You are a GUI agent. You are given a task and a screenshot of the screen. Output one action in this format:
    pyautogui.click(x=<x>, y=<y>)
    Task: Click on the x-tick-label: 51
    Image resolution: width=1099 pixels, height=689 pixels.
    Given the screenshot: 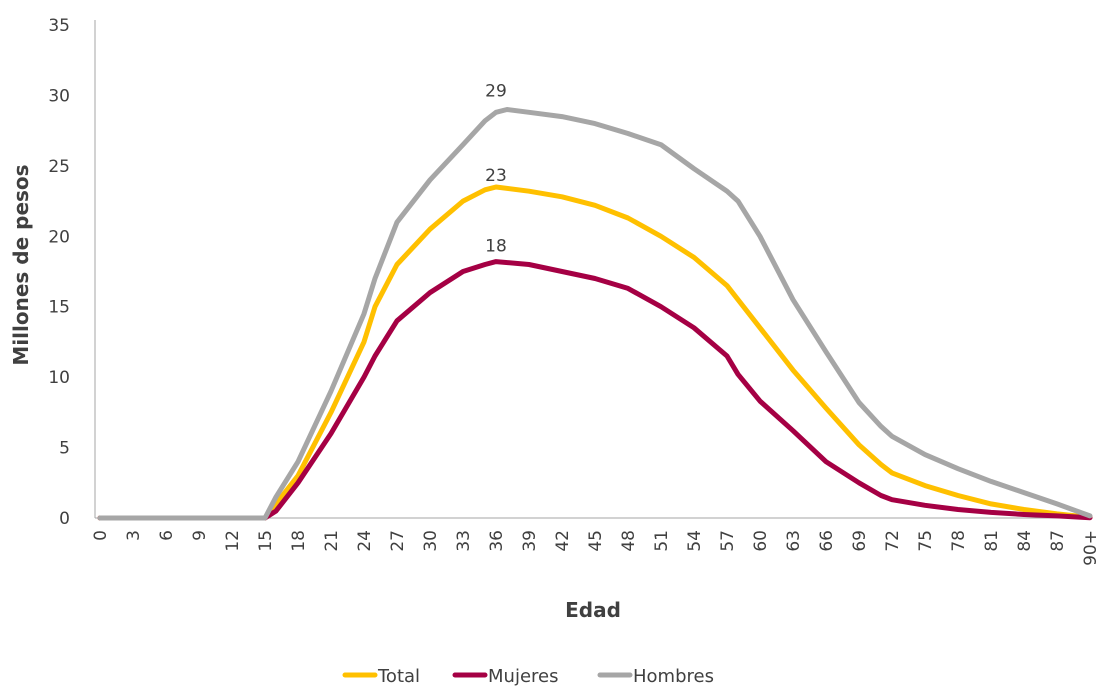 What is the action you would take?
    pyautogui.click(x=662, y=541)
    